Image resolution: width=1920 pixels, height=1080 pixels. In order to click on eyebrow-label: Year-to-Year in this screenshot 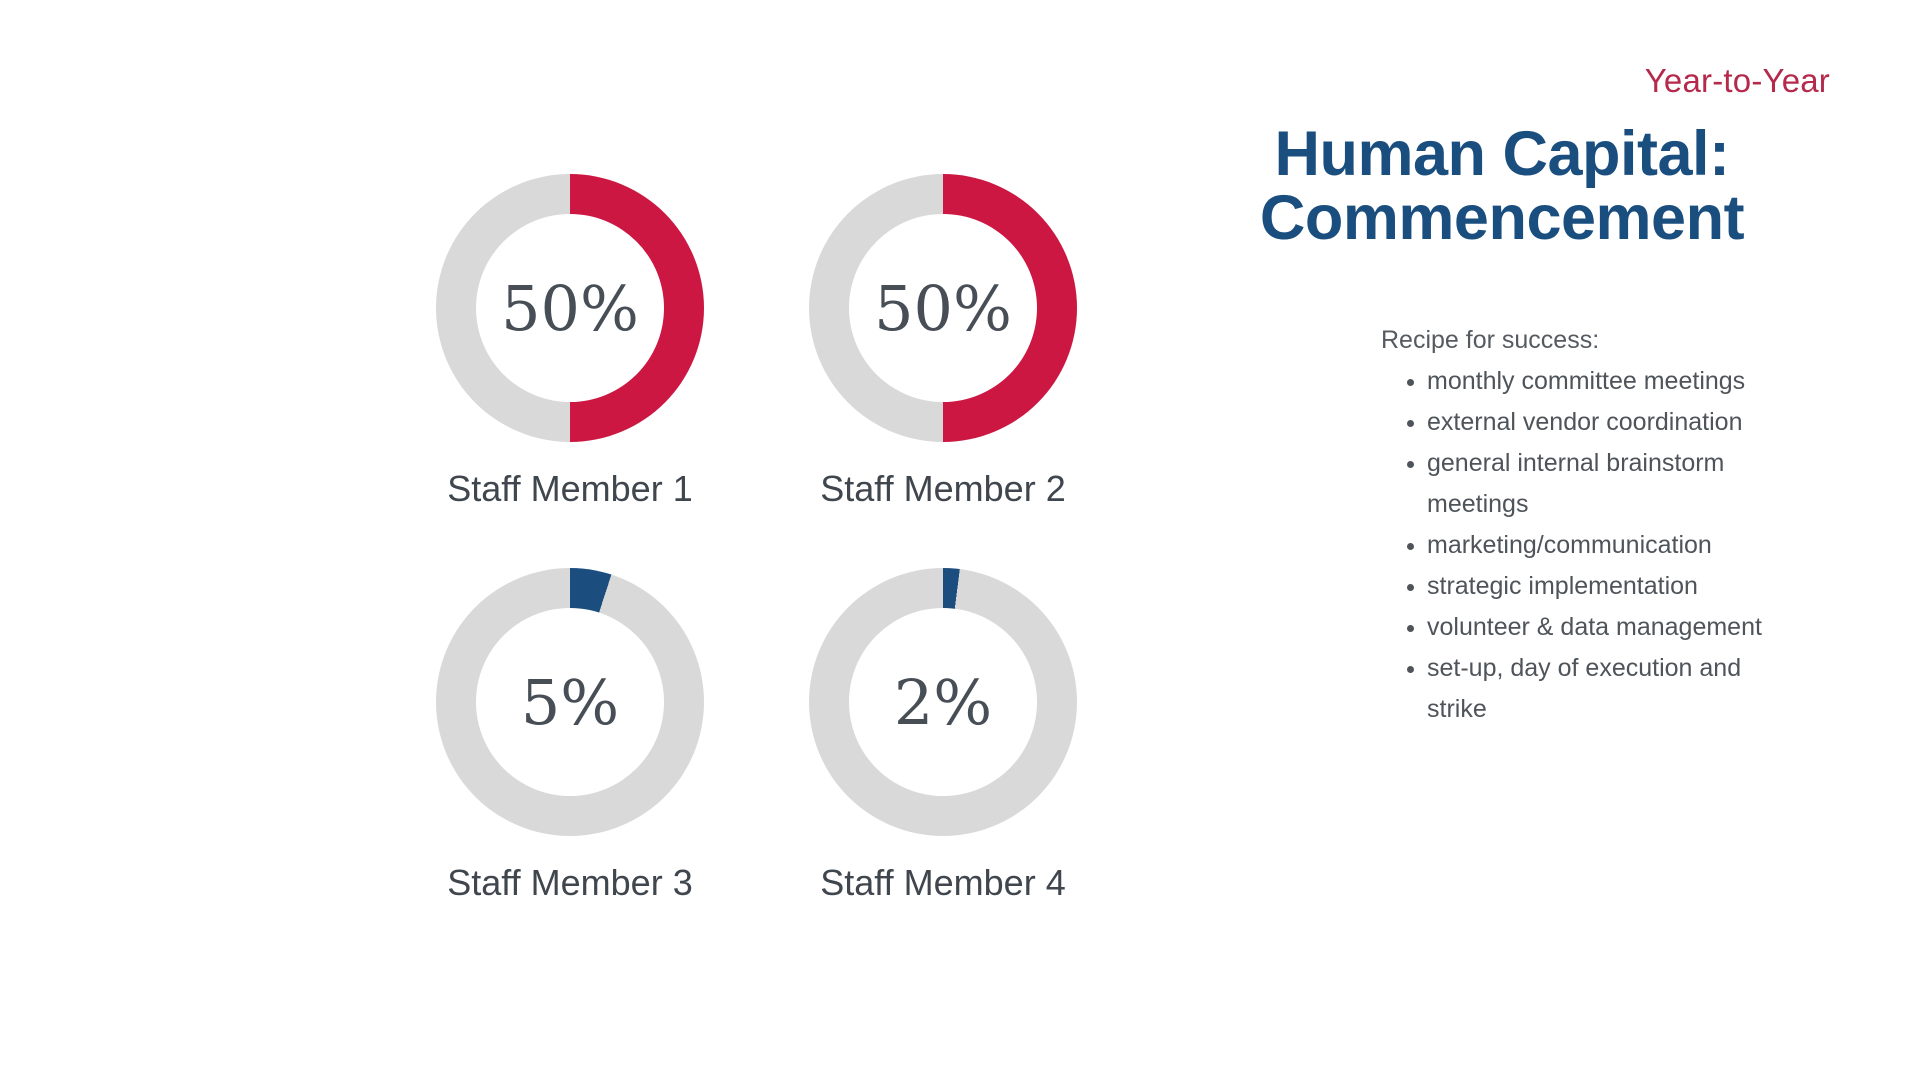, I will do `click(1737, 80)`.